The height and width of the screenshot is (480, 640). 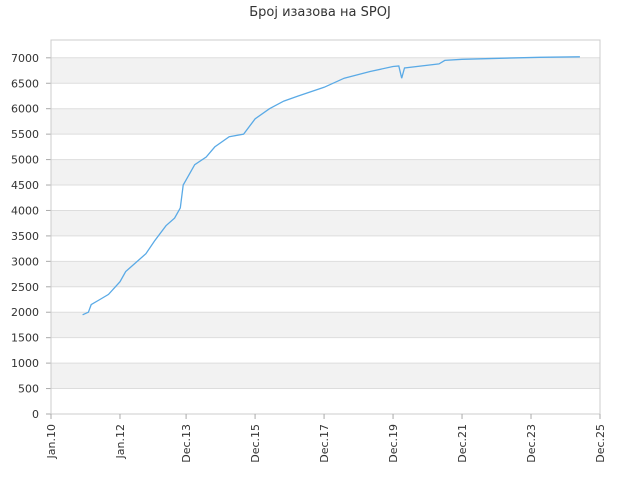 What do you see at coordinates (25, 312) in the screenshot?
I see `y-tick-label: 2000` at bounding box center [25, 312].